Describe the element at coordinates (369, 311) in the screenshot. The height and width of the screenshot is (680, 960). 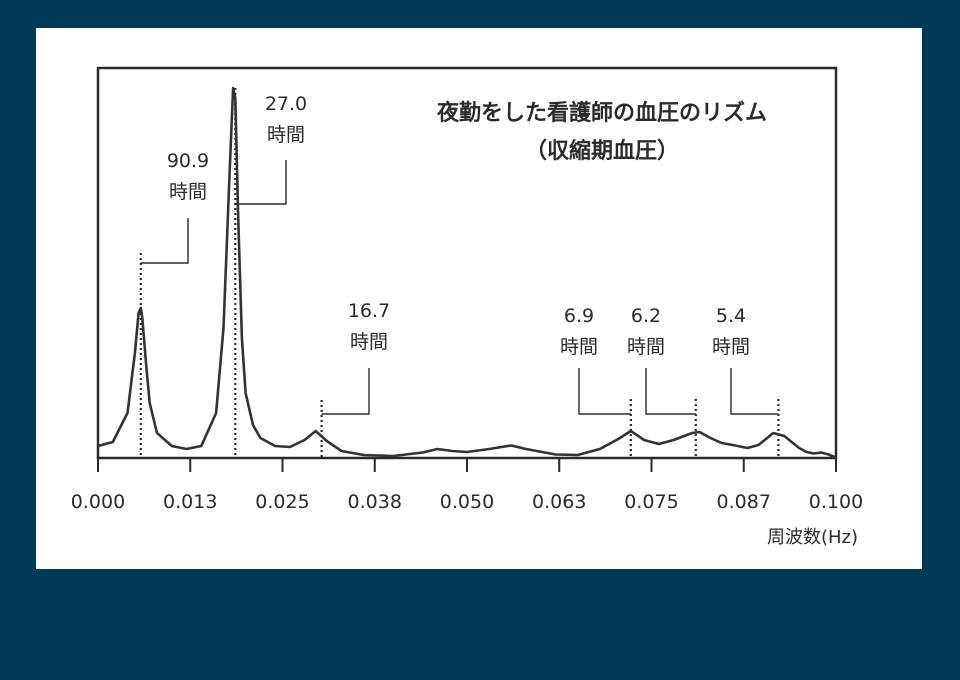
I see `peak-period-value: 16.7` at that location.